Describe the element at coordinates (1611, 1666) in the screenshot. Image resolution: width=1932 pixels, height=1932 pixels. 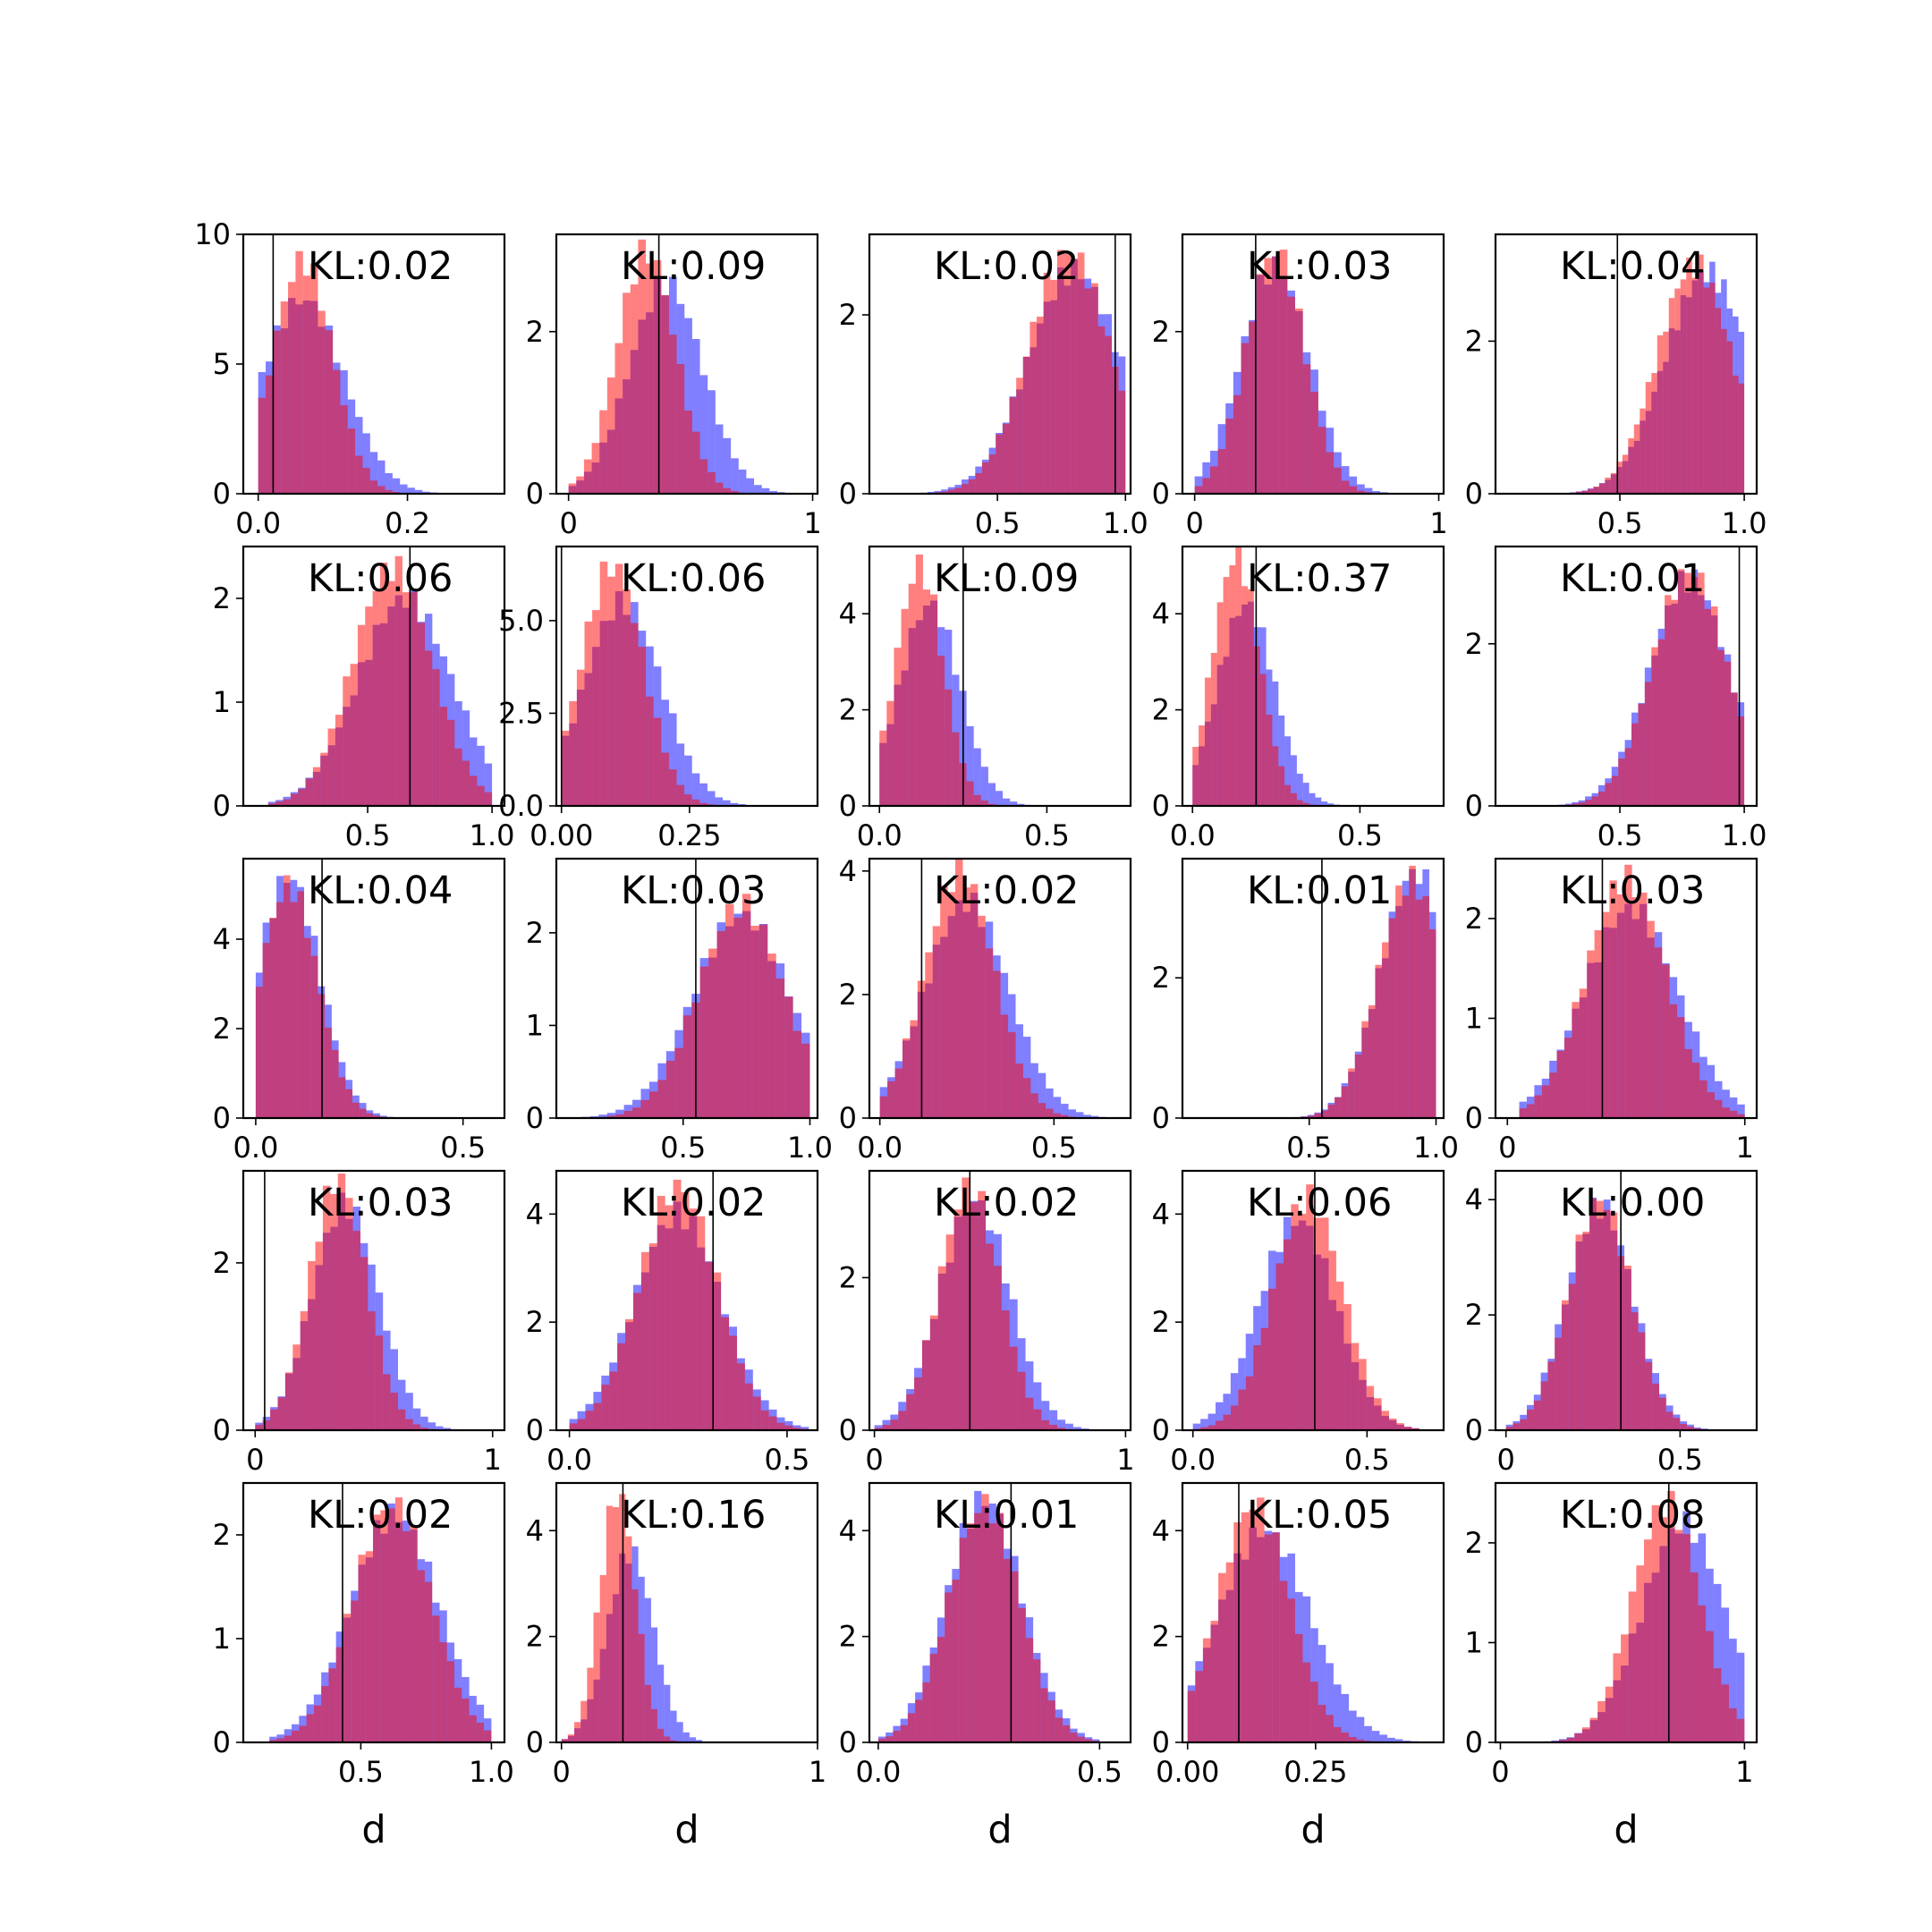
I see `subplot-25: 0 1 0 1 2 KL:0.08 d` at that location.